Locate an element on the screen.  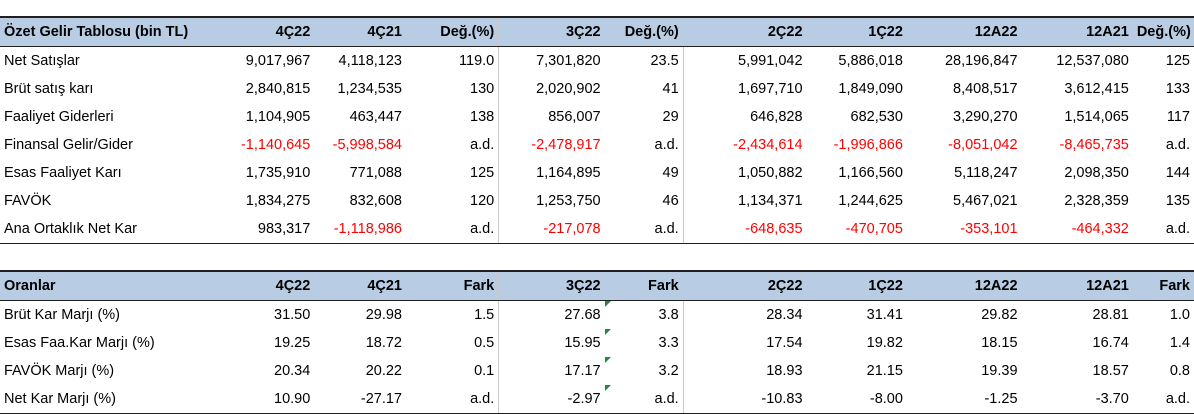
table-cell: 1,166,560 is located at coordinates (870, 173).